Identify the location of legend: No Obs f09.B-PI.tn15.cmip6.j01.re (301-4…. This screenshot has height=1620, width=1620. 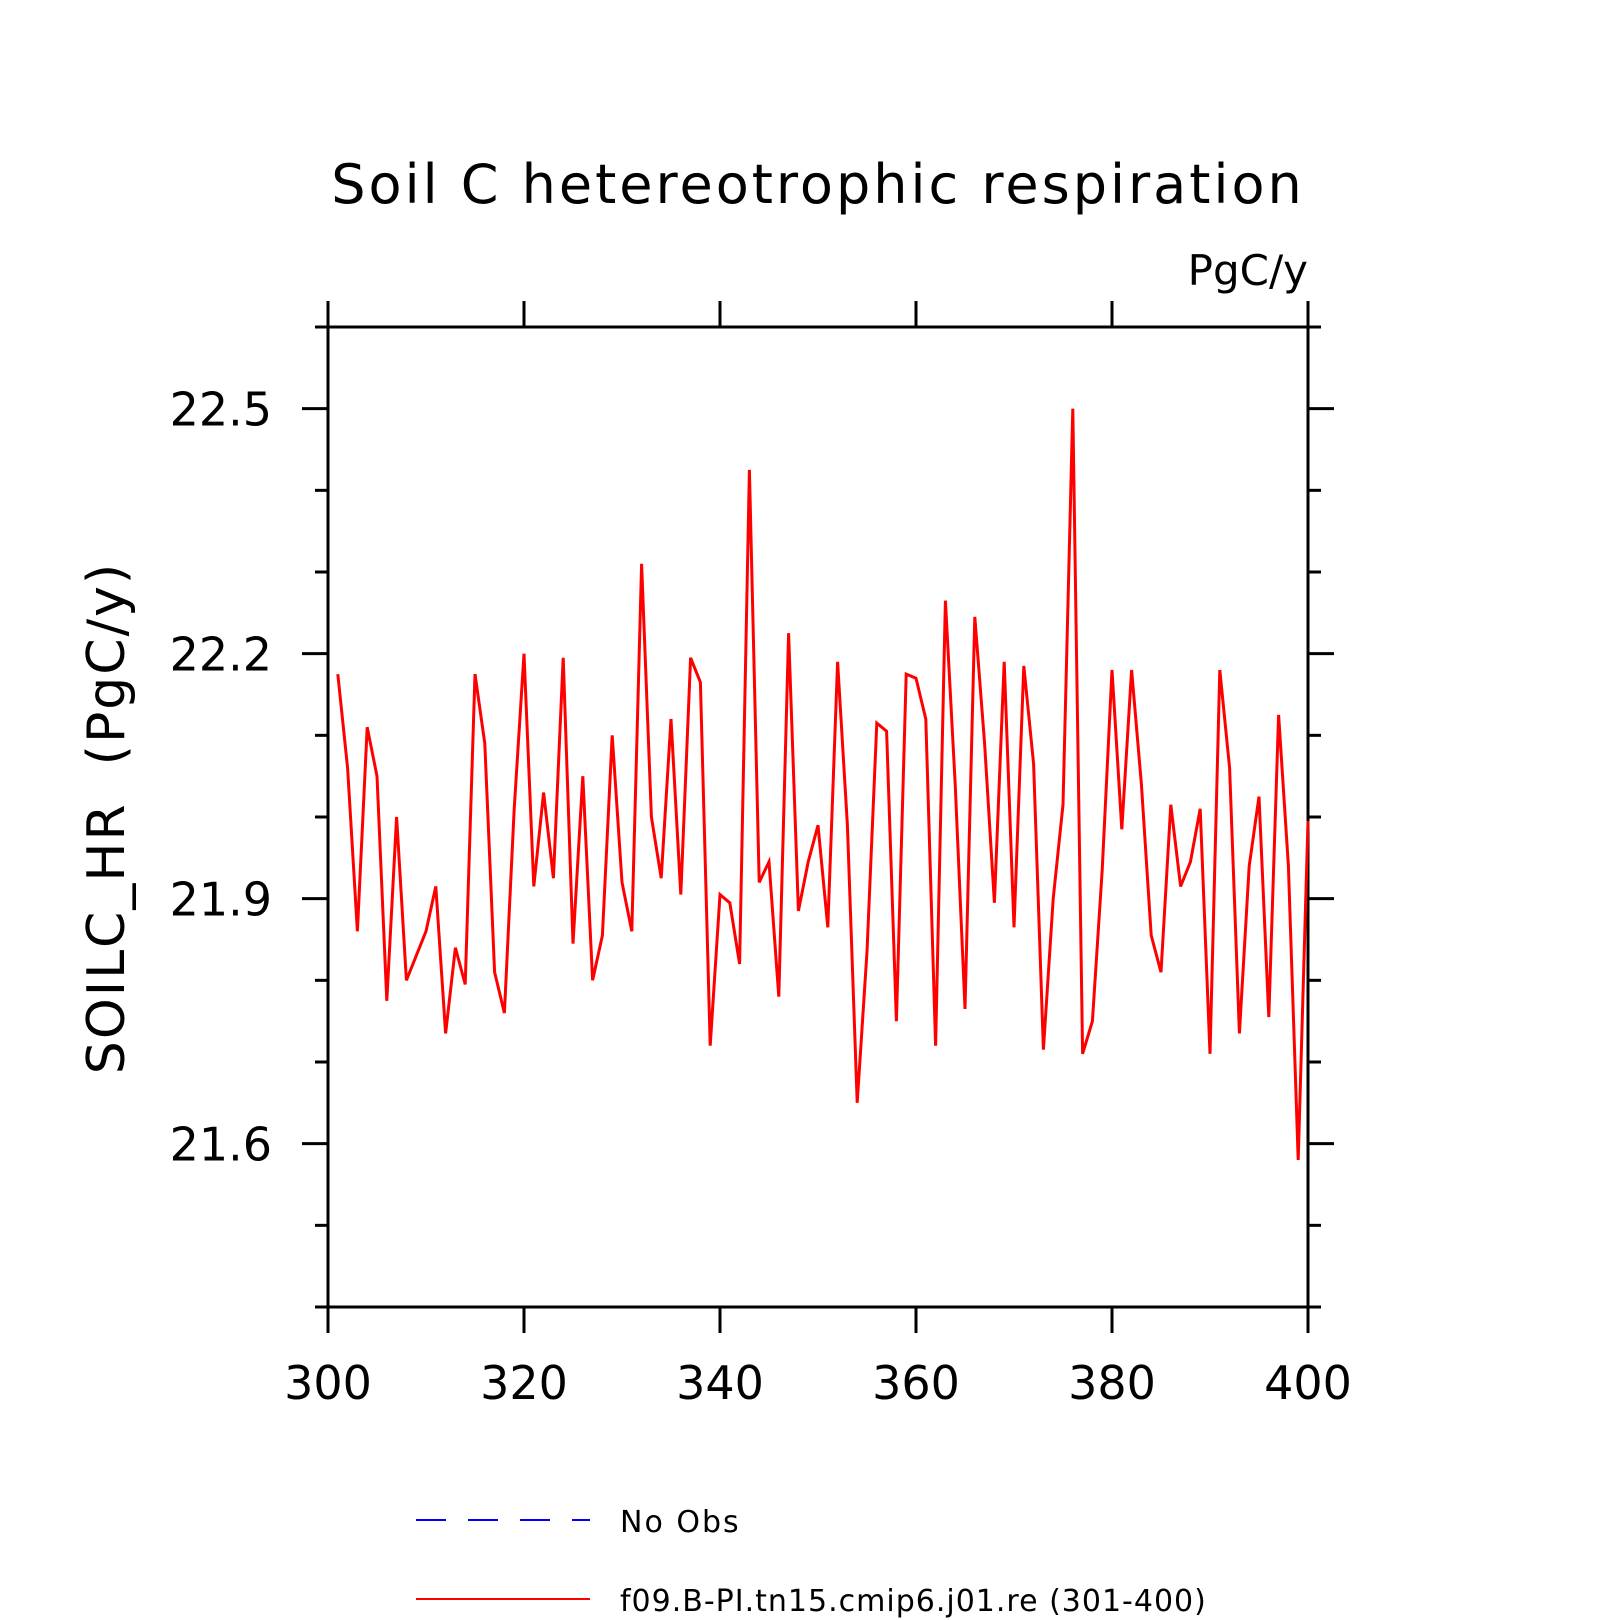
(811, 1562).